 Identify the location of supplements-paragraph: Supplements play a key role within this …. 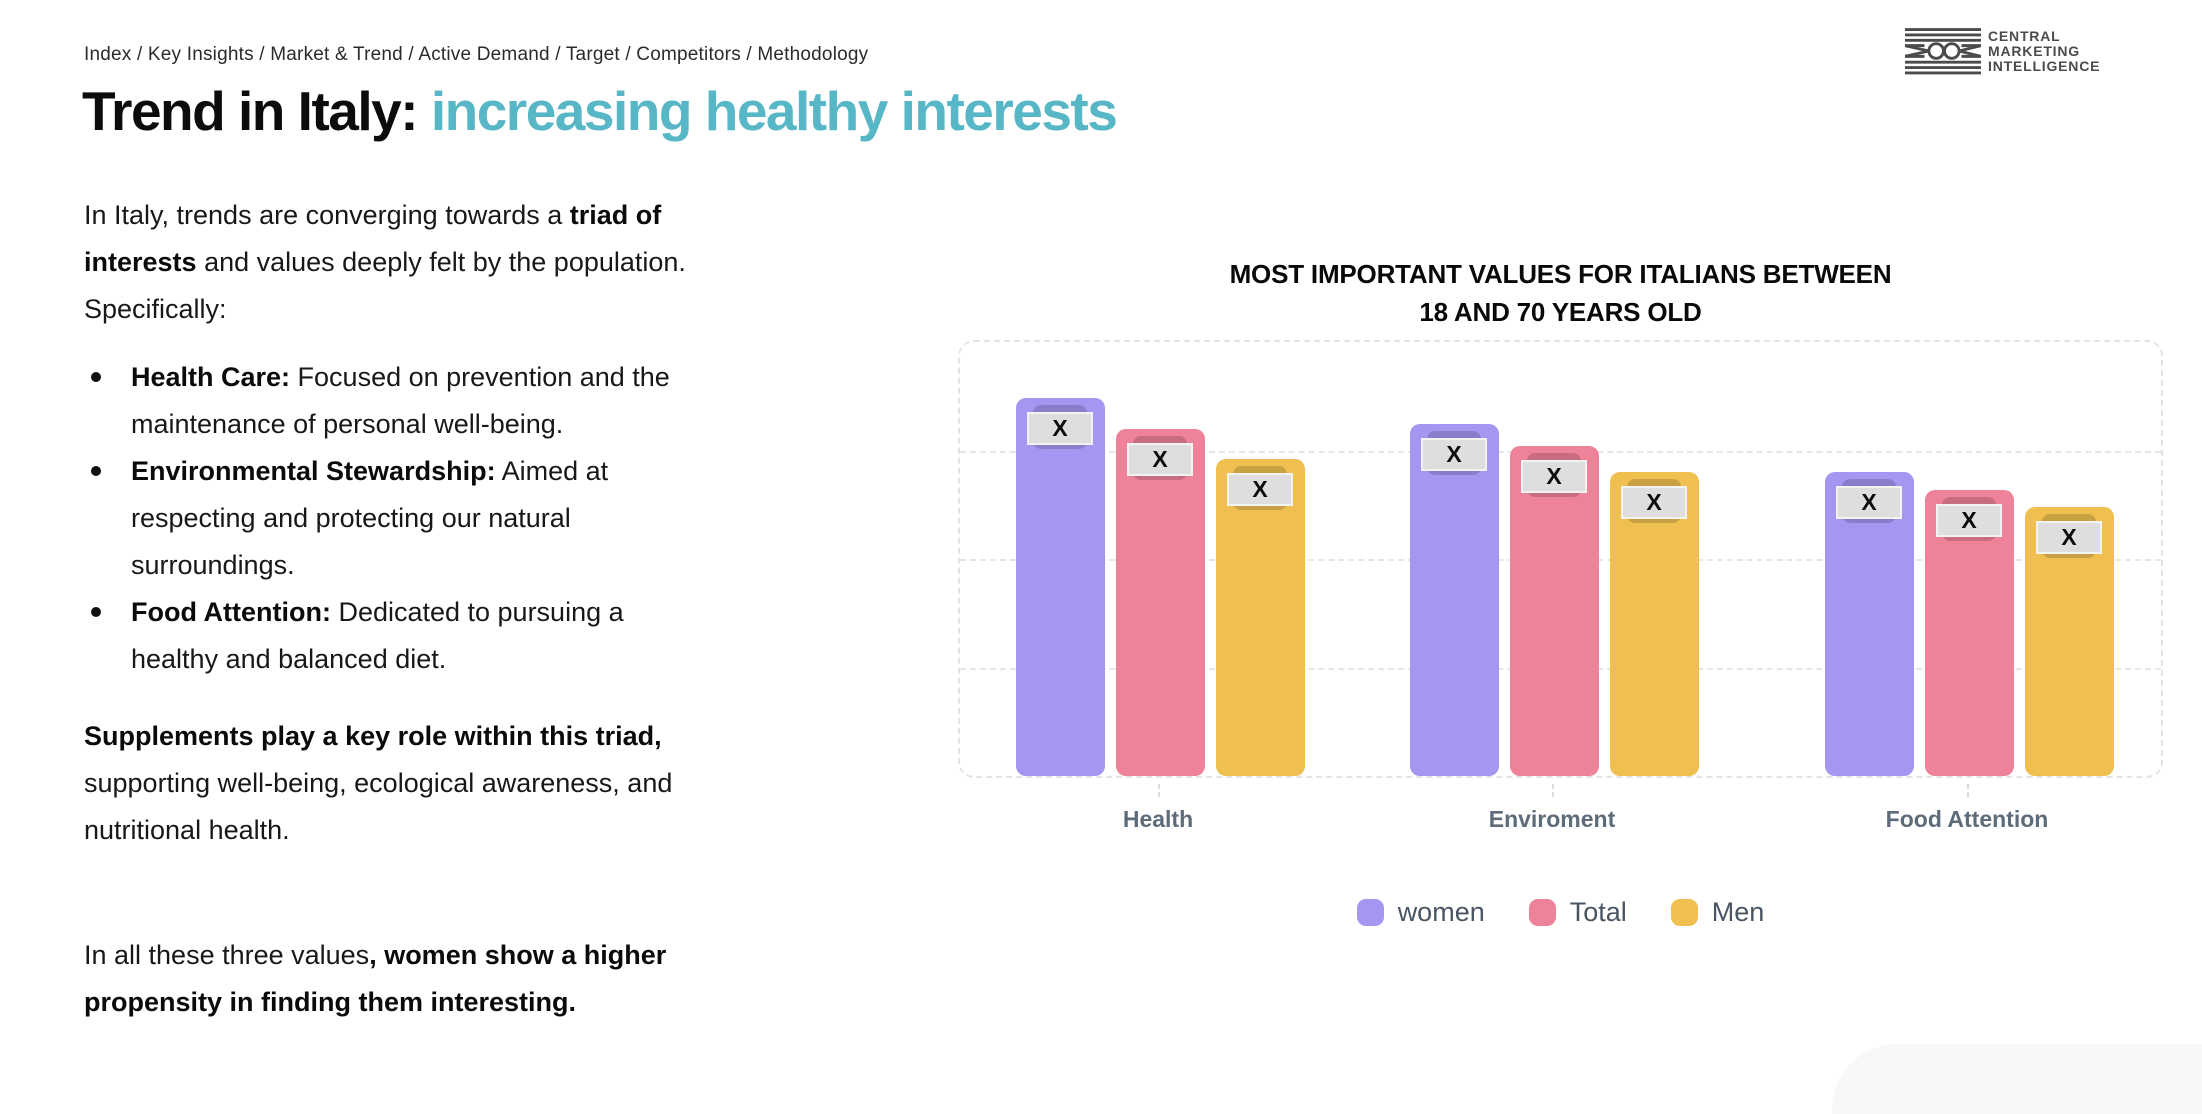
(490, 783).